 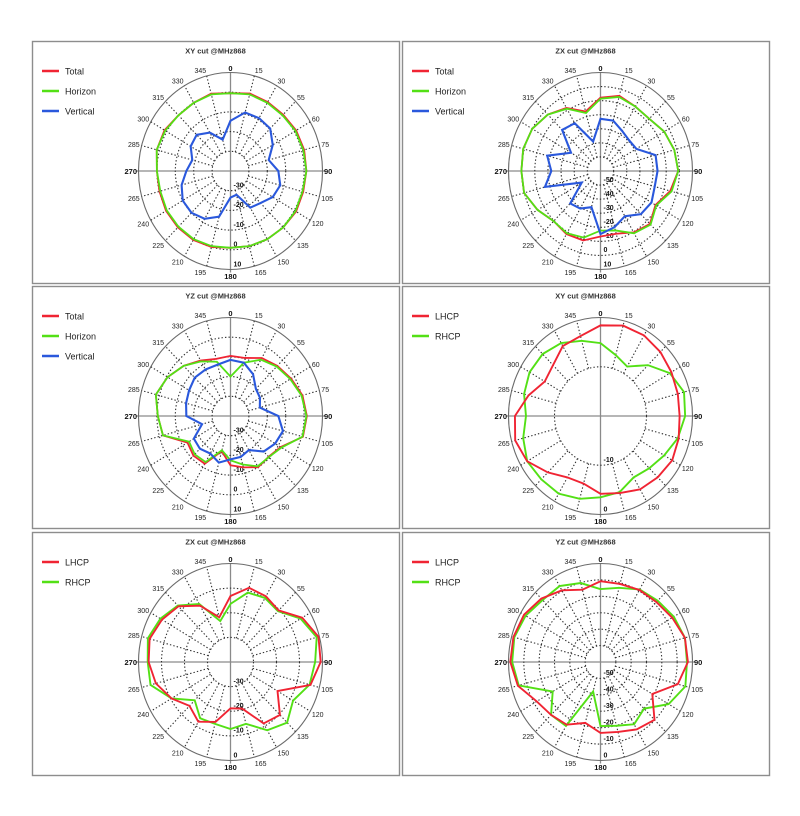 What do you see at coordinates (134, 199) in the screenshot?
I see `svg-text: 265` at bounding box center [134, 199].